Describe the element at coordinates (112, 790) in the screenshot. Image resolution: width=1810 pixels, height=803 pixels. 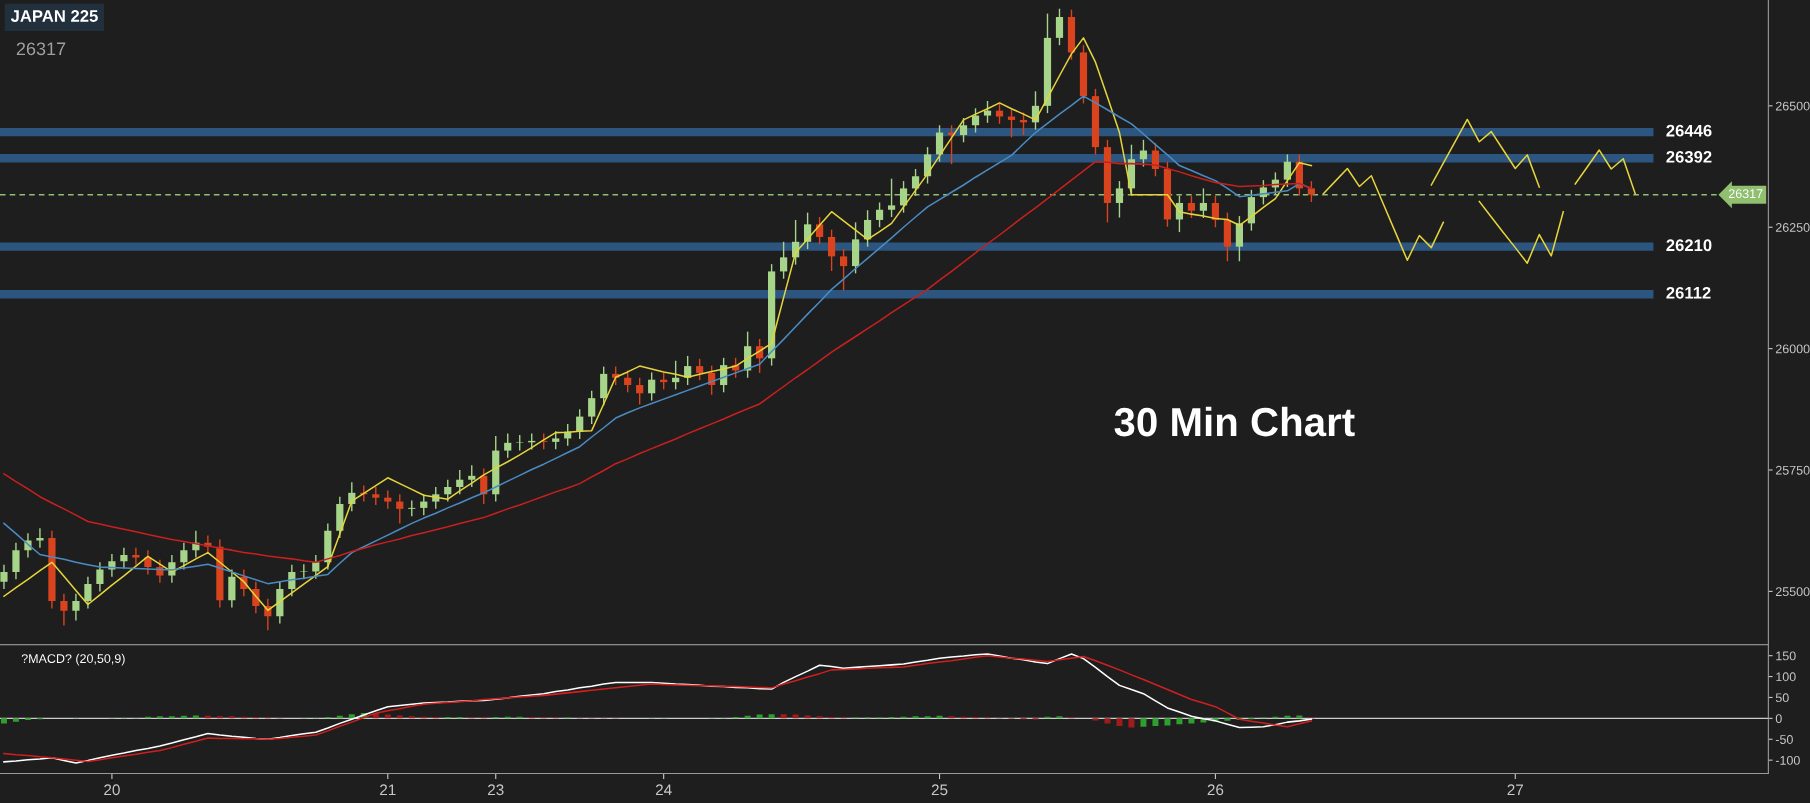
I see `x-tick-label: 20` at that location.